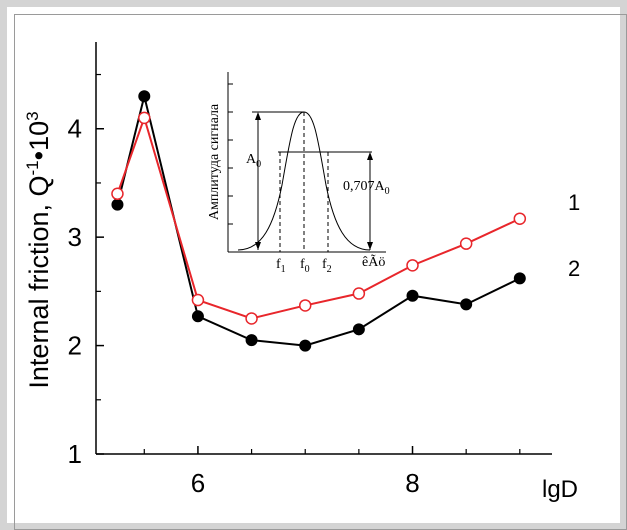  What do you see at coordinates (75, 129) in the screenshot?
I see `y-tick-label: 4` at bounding box center [75, 129].